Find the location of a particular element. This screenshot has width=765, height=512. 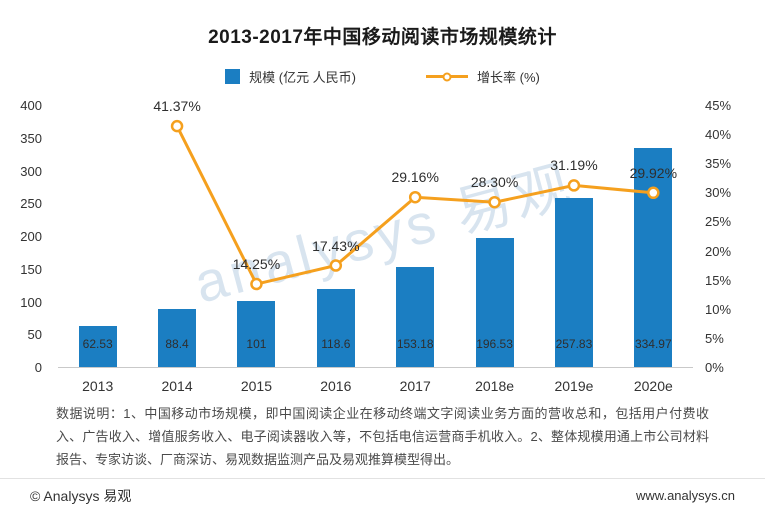

bar-2013 is located at coordinates (97, 346).